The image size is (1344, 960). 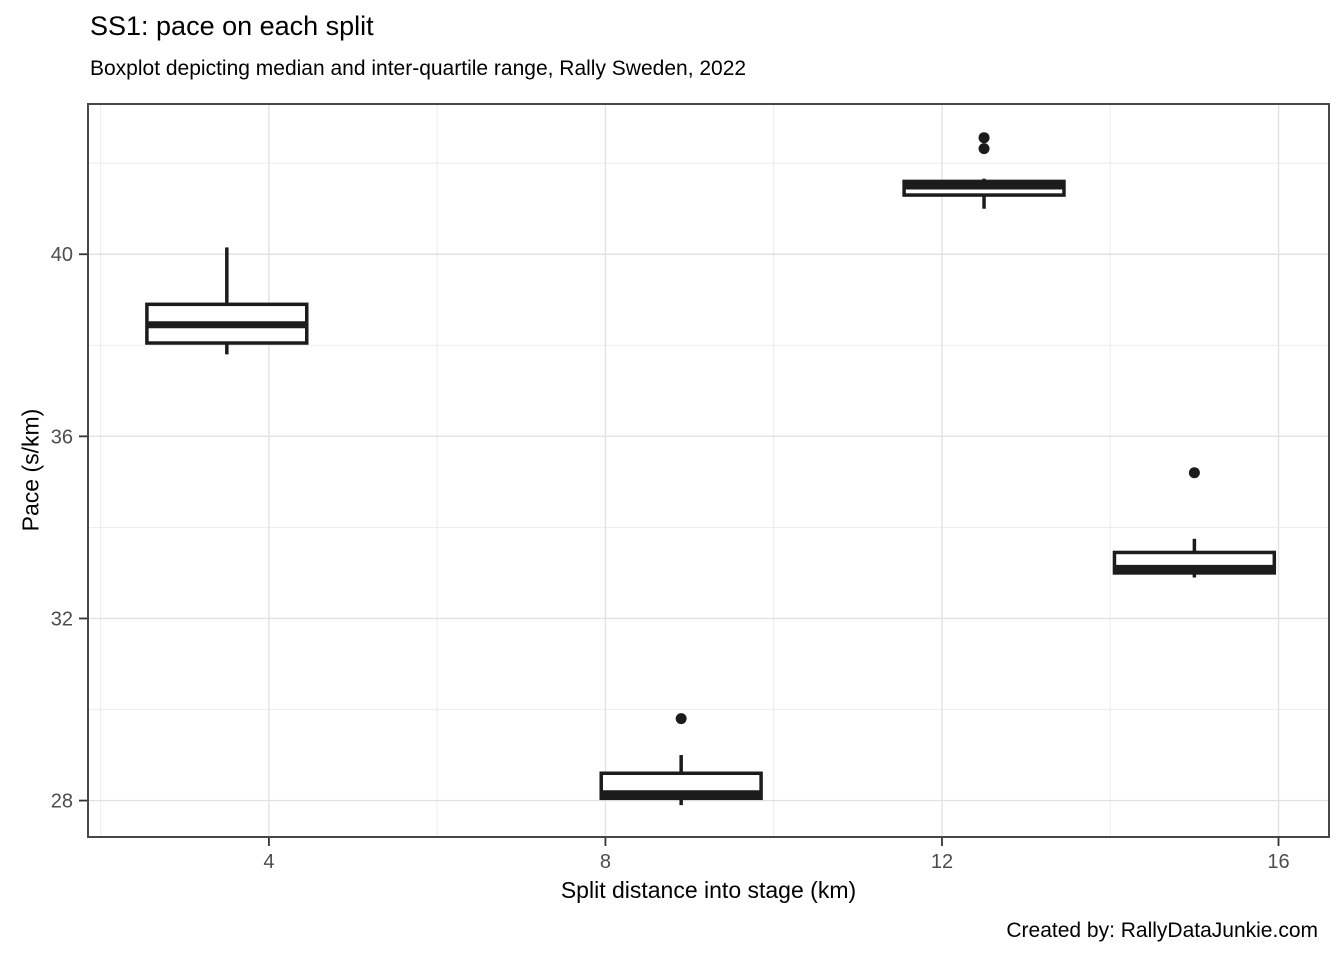 What do you see at coordinates (942, 862) in the screenshot?
I see `x-tick-label: 12` at bounding box center [942, 862].